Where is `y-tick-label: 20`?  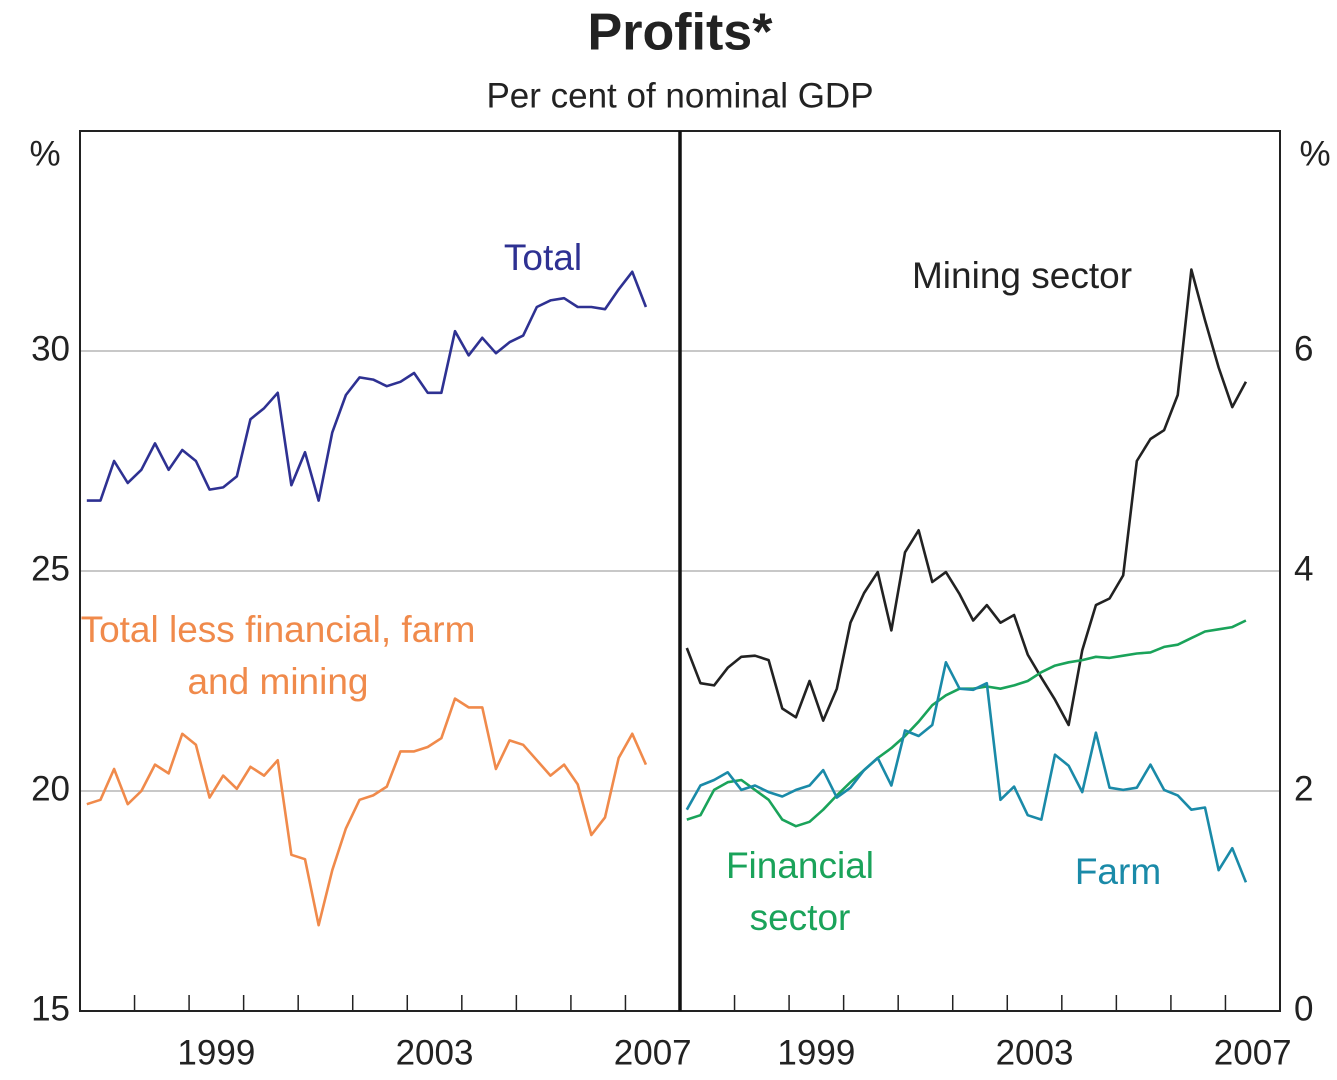
y-tick-label: 20 is located at coordinates (50, 788).